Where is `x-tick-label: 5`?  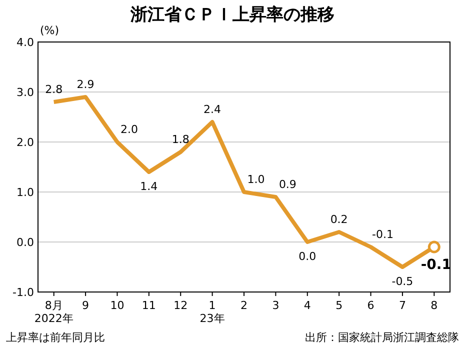 x-tick-label: 5 is located at coordinates (339, 305).